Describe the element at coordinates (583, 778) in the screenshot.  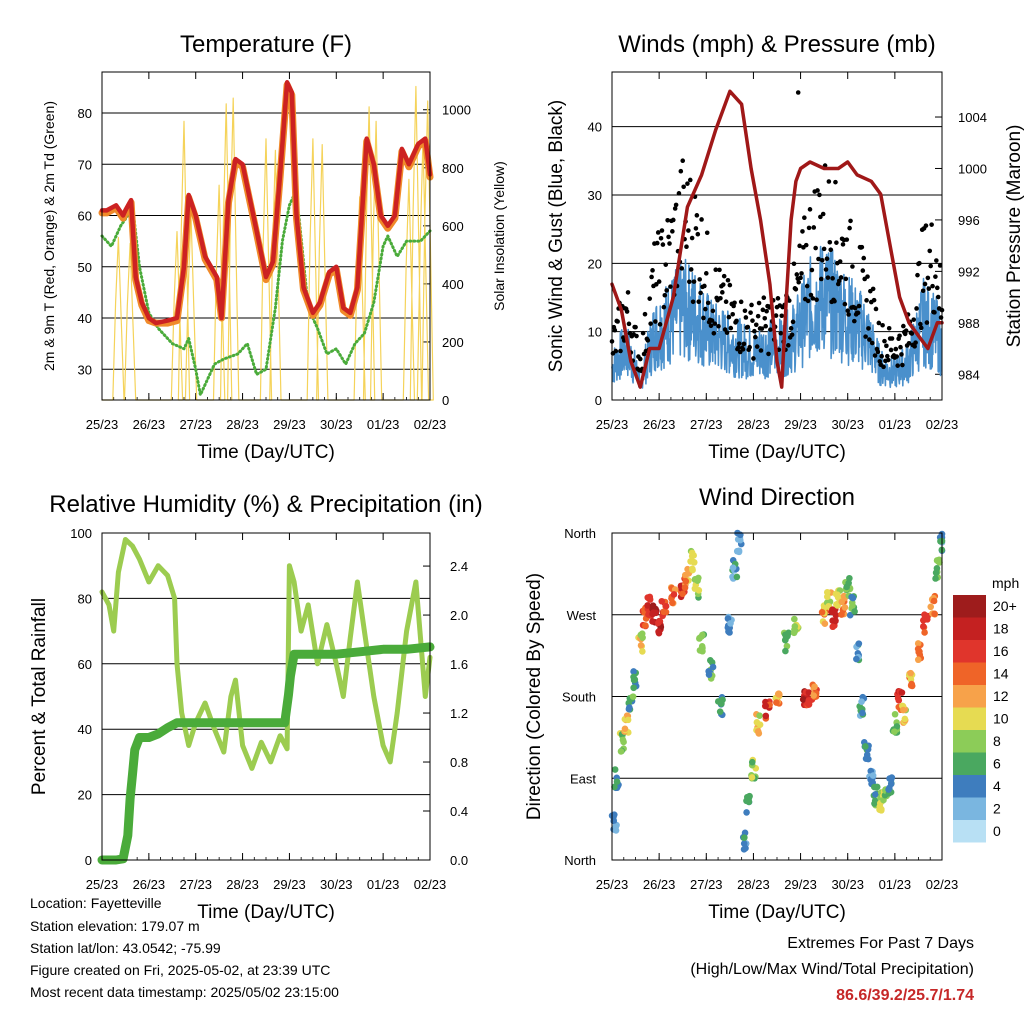
I see `y-tick-label: East` at that location.